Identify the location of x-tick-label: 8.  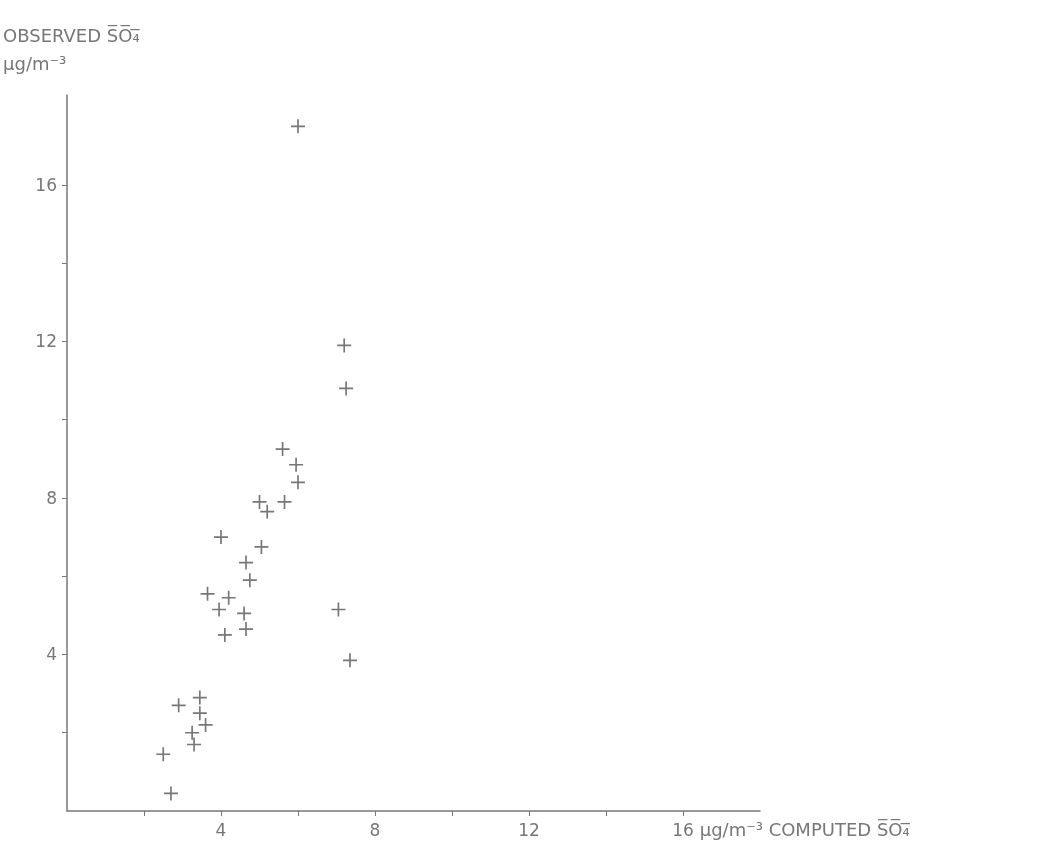
(375, 829).